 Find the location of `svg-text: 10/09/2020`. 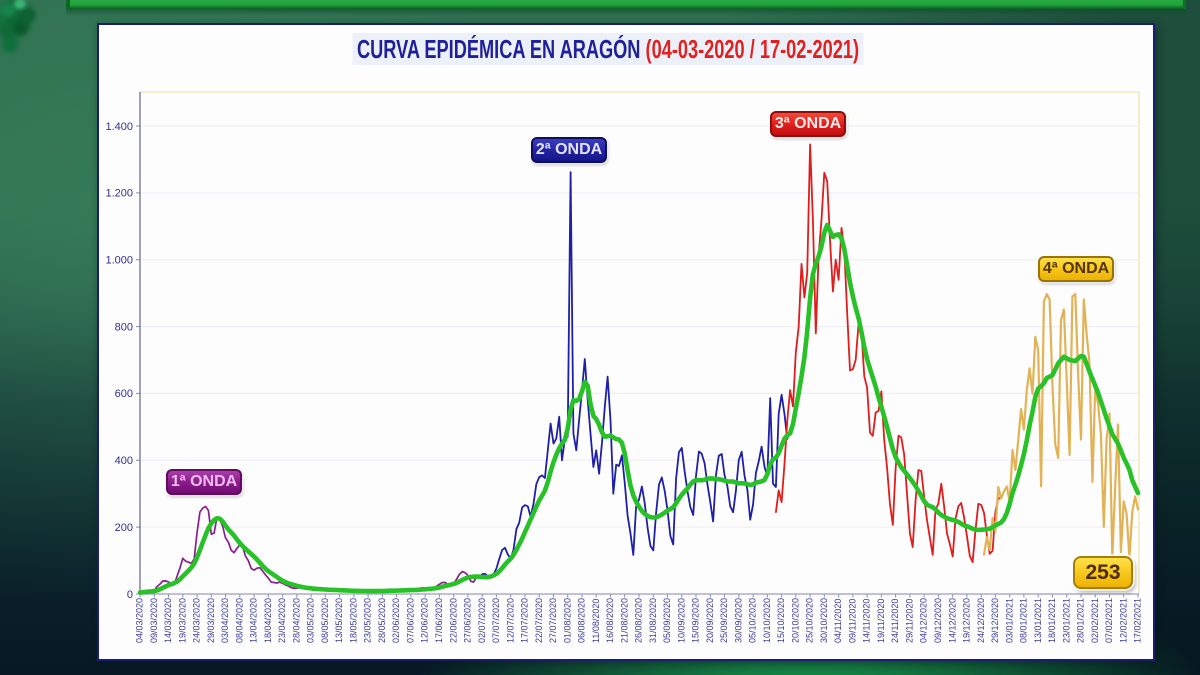

svg-text: 10/09/2020 is located at coordinates (681, 620).